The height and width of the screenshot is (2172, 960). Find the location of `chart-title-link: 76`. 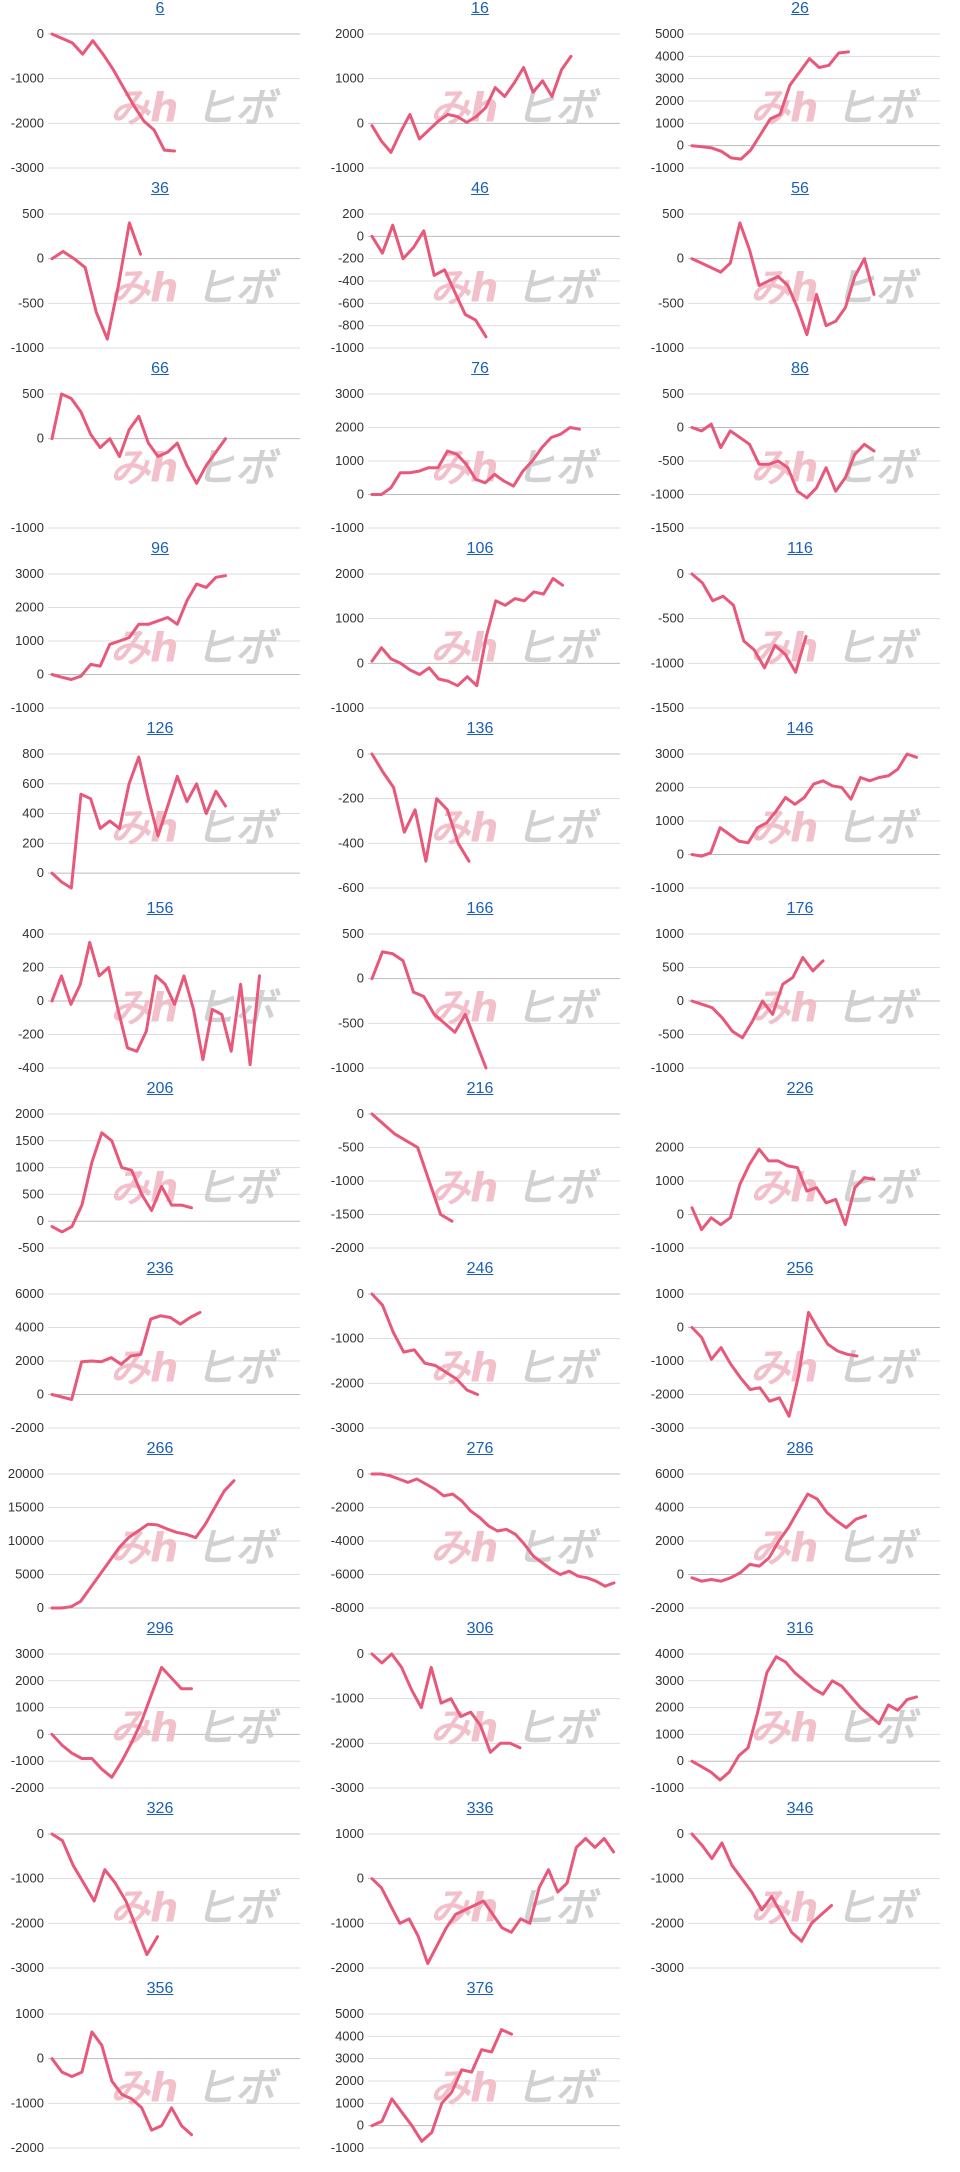

chart-title-link: 76 is located at coordinates (480, 368).